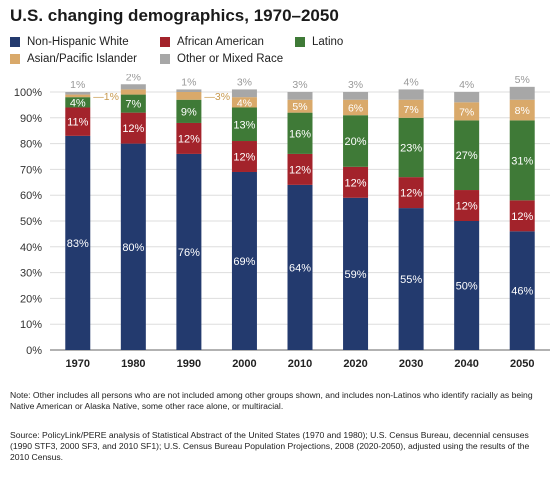 The image size is (560, 480). I want to click on legend-label: Latino, so click(328, 42).